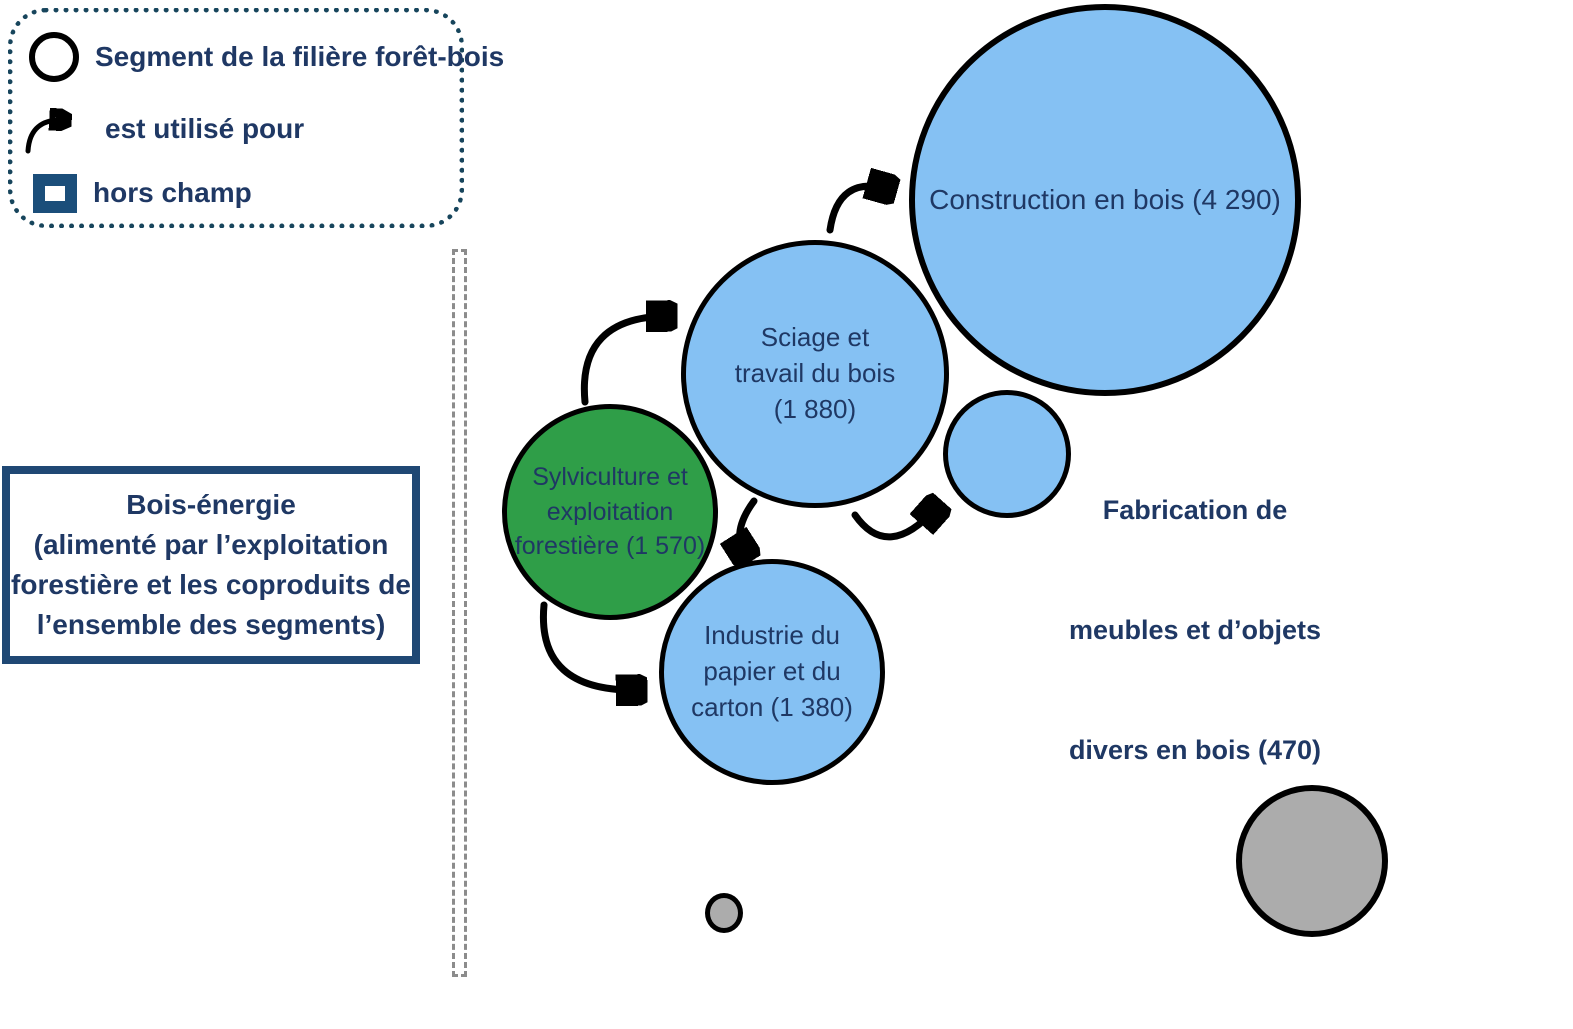 The width and height of the screenshot is (1573, 1029). What do you see at coordinates (211, 584) in the screenshot?
I see `bois-energie-line: forestière et les coproduits de` at bounding box center [211, 584].